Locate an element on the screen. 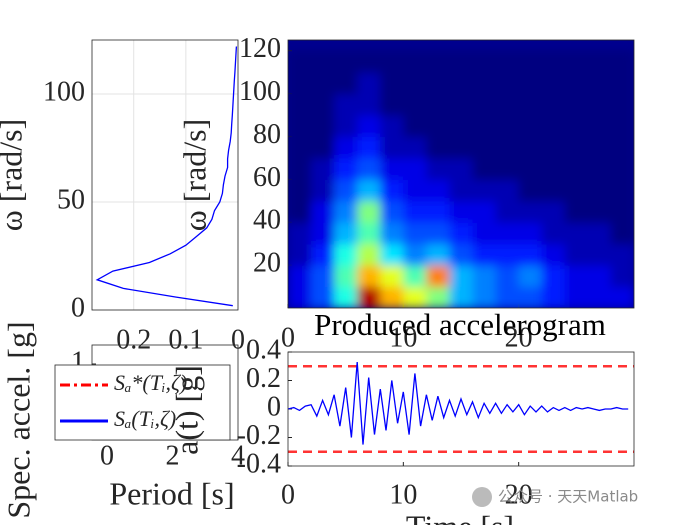 Image resolution: width=700 pixels, height=525 pixels. data-line is located at coordinates (166, 176).